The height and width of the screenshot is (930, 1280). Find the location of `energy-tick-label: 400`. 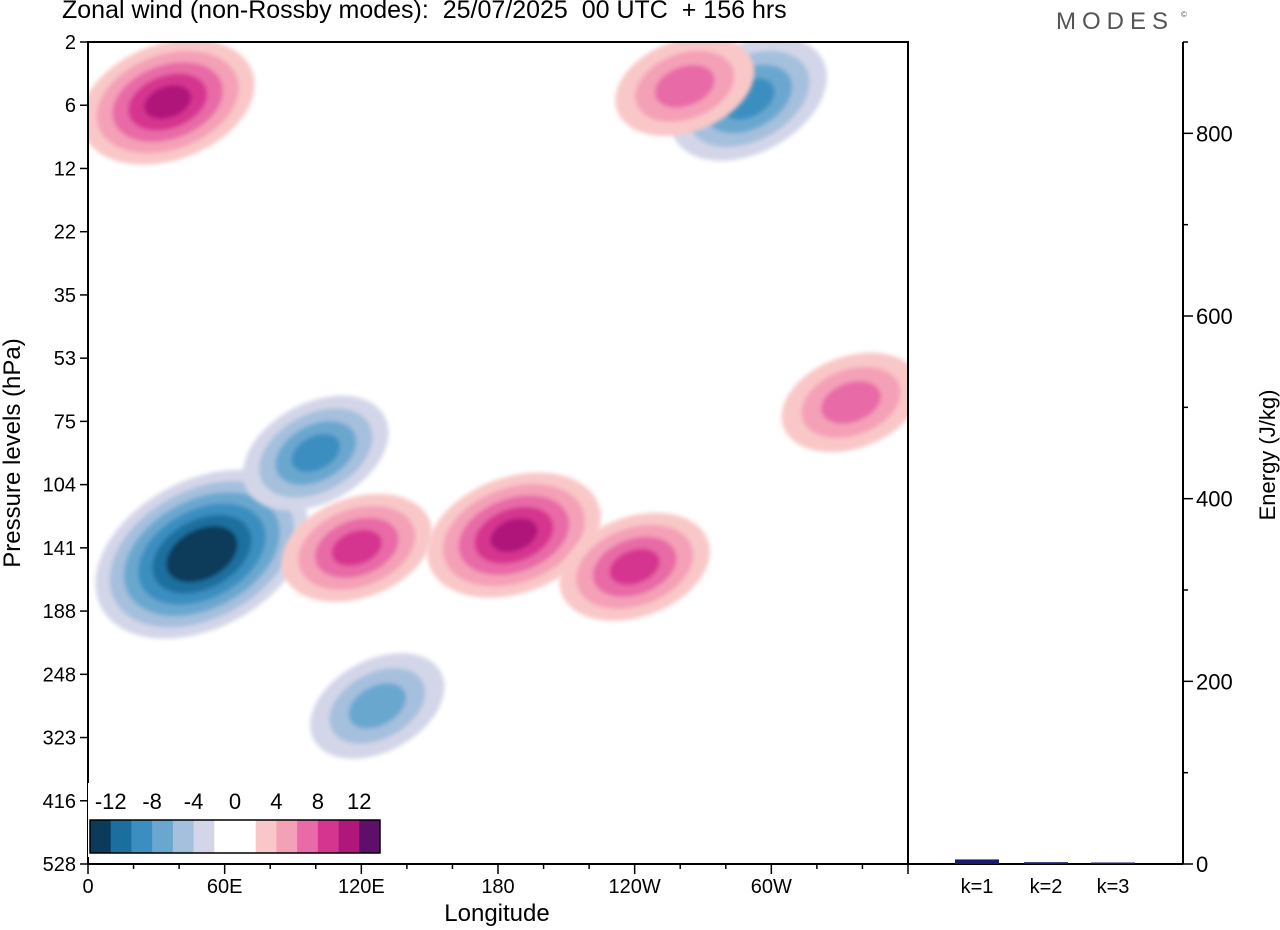

energy-tick-label: 400 is located at coordinates (1214, 499).